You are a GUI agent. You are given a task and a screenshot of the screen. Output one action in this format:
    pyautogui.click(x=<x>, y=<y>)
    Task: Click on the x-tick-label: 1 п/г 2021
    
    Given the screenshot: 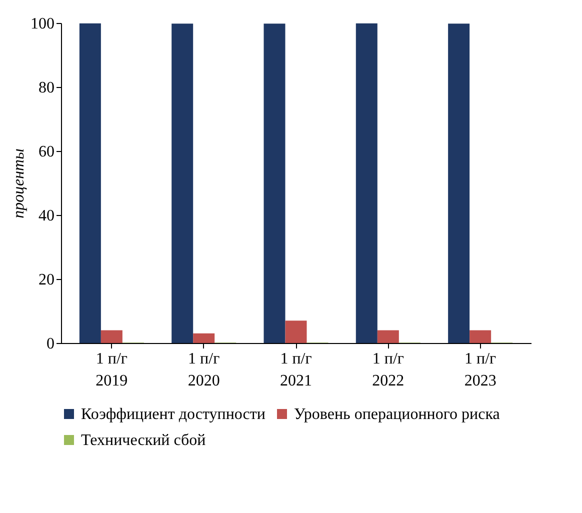 What is the action you would take?
    pyautogui.click(x=296, y=370)
    